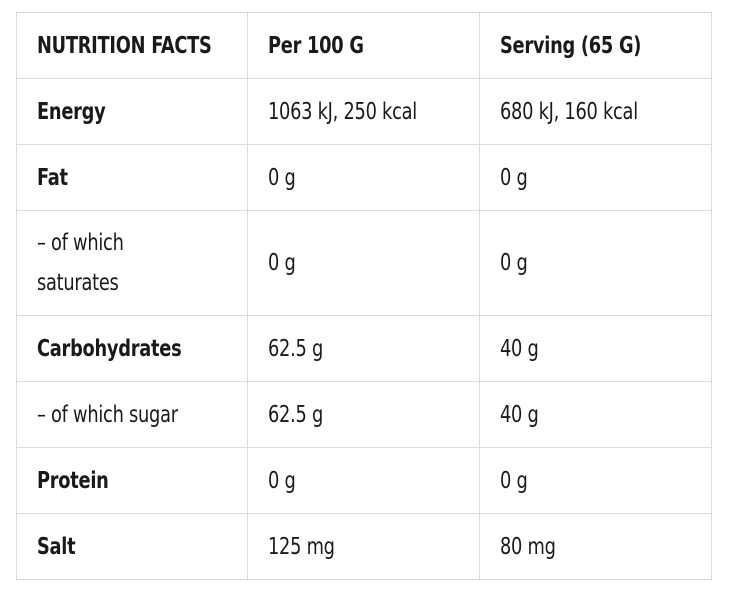  Describe the element at coordinates (571, 45) in the screenshot. I see `header-serving-label: Serving (65 G)` at that location.